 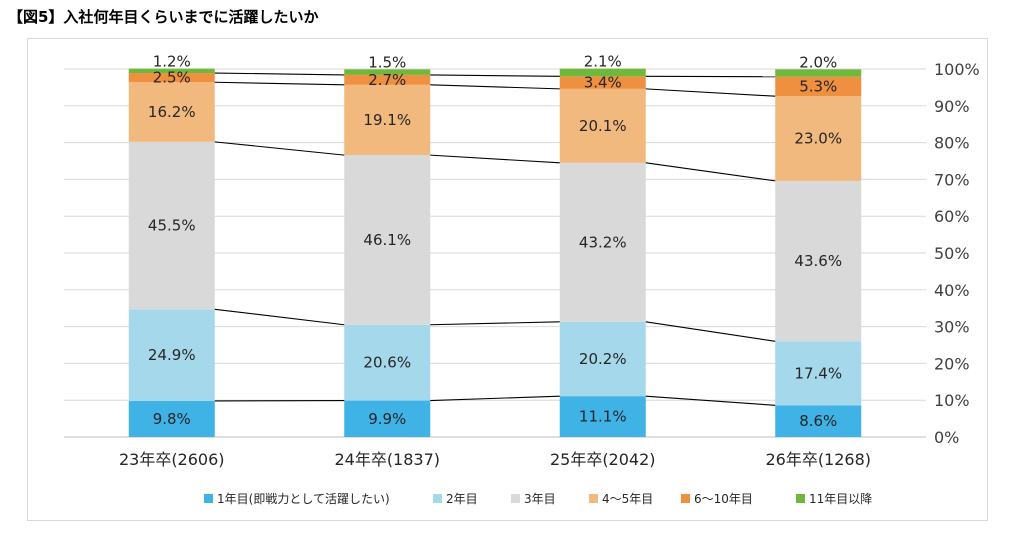 What do you see at coordinates (952, 106) in the screenshot?
I see `y-tick-label: 90%` at bounding box center [952, 106].